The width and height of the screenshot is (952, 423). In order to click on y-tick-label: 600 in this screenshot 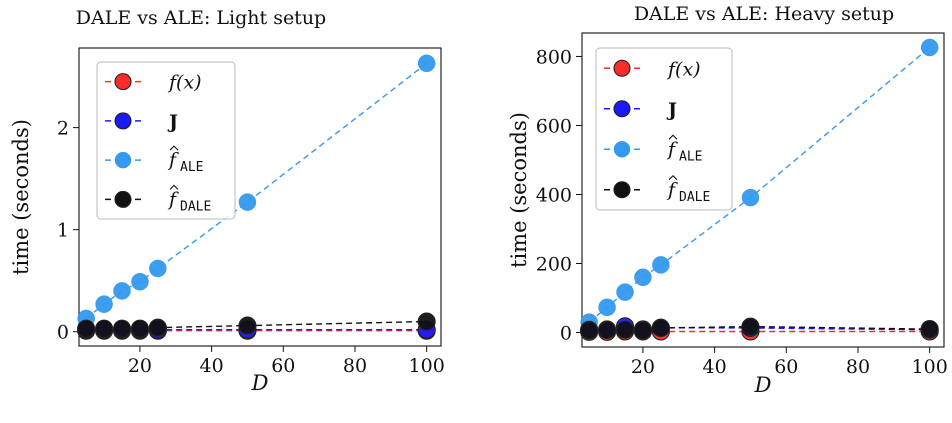, I will do `click(554, 126)`.